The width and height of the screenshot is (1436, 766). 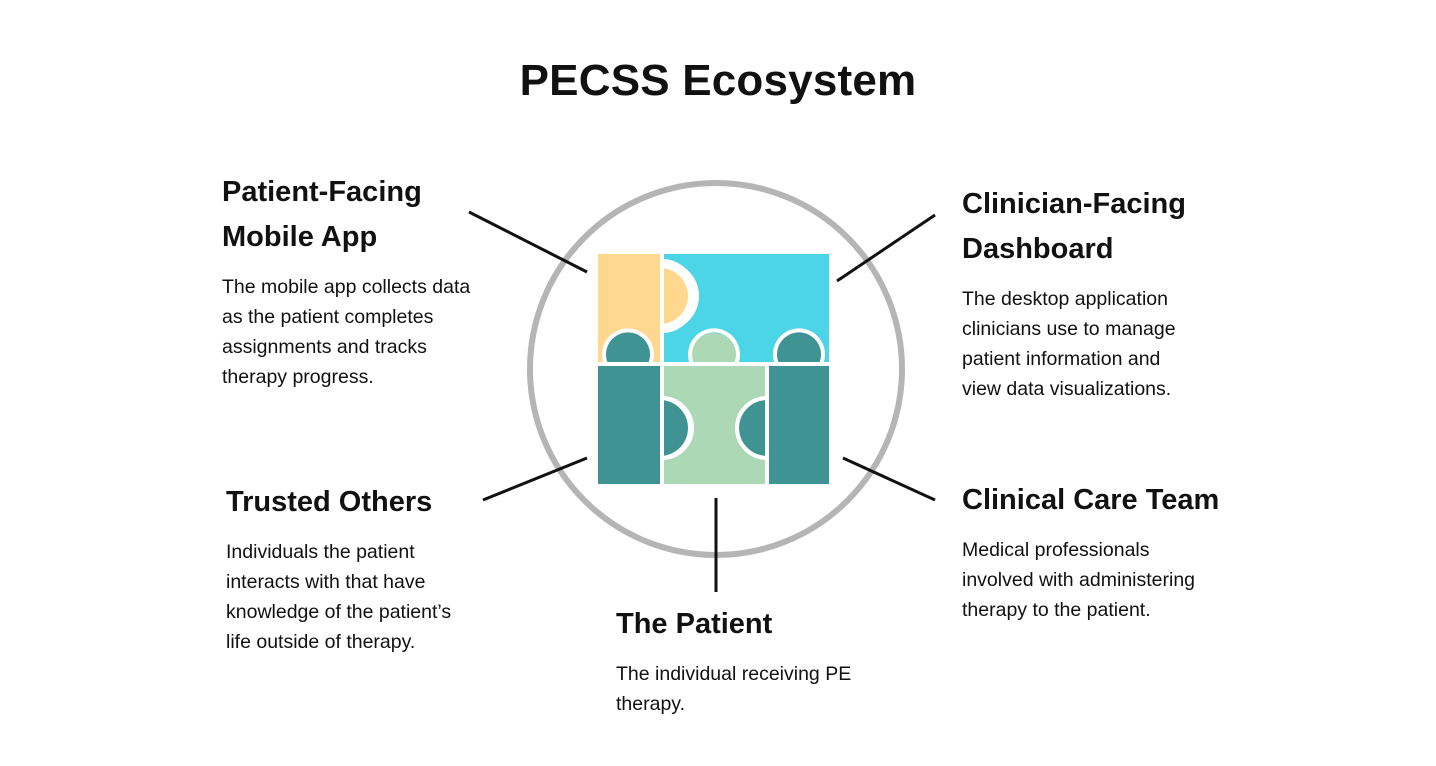 What do you see at coordinates (528, 242) in the screenshot?
I see `connector-patient-app` at bounding box center [528, 242].